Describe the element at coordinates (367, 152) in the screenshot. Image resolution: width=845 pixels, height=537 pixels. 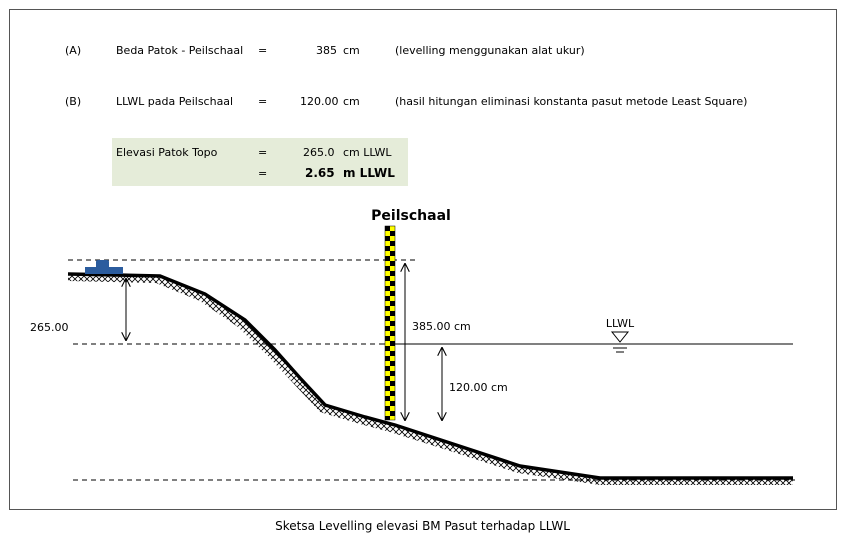
I see `row-c-unit: cm LLWL` at that location.